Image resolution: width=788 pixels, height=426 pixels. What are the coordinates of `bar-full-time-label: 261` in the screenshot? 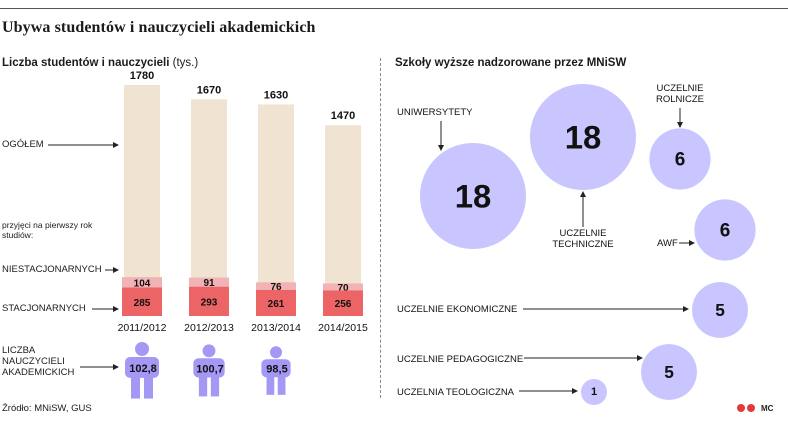 It's located at (276, 304).